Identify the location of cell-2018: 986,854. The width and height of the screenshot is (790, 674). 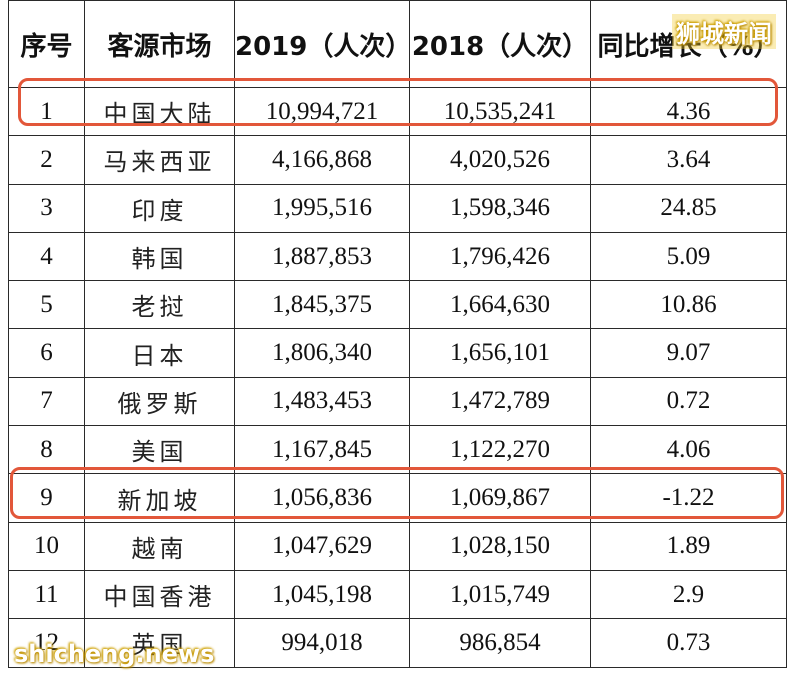
(500, 643).